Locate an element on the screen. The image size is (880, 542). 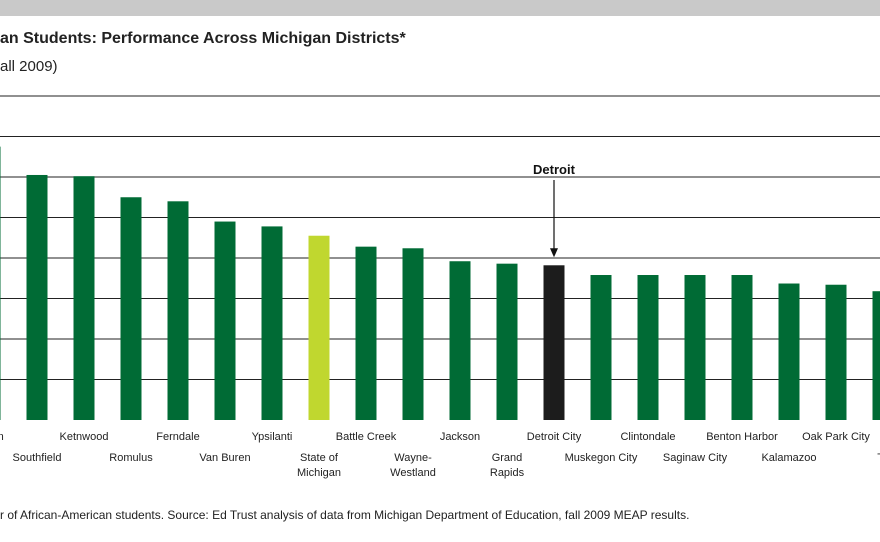
tick-label: Ketnwood is located at coordinates (84, 437).